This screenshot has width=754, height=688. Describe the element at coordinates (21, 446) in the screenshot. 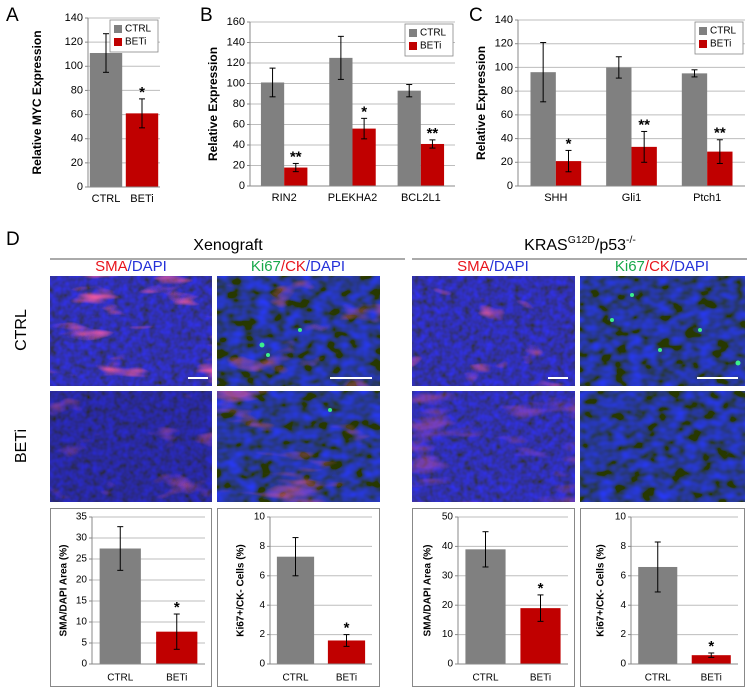

I see `row-label: BETi` at that location.